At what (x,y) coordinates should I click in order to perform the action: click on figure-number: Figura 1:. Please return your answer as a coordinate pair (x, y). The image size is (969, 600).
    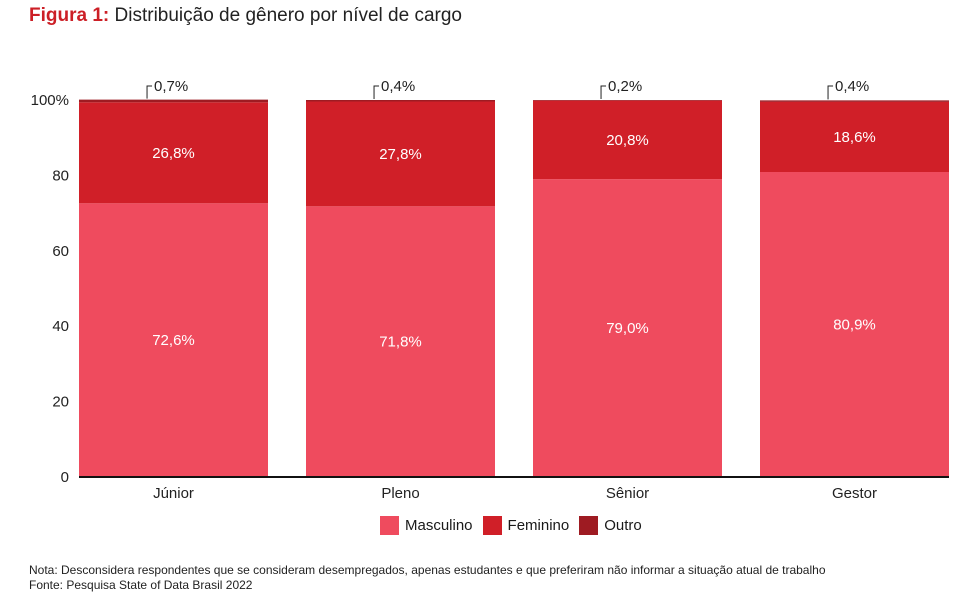
    Looking at the image, I should click on (69, 15).